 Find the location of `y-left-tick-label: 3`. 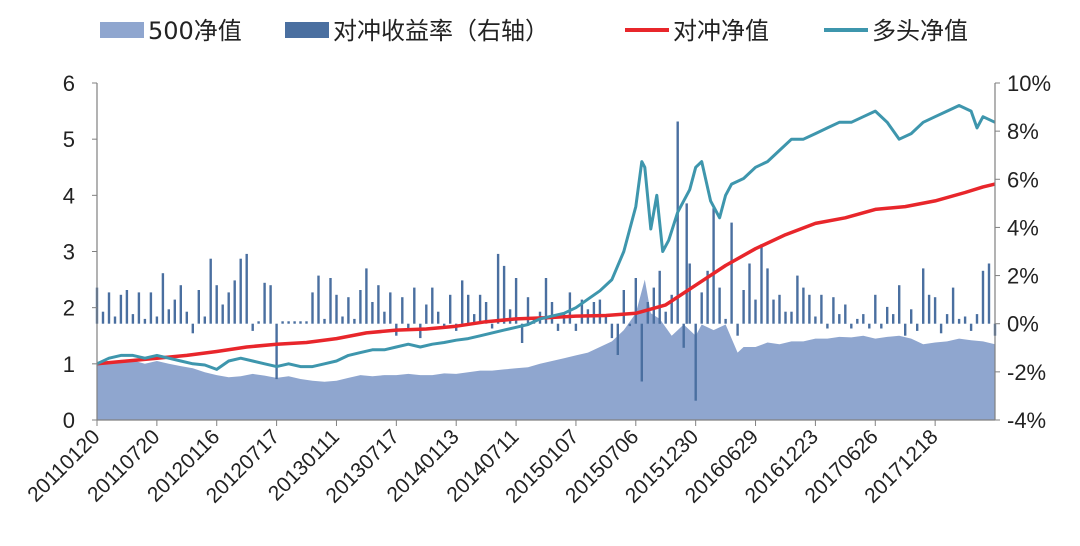

y-left-tick-label: 3 is located at coordinates (69, 252).